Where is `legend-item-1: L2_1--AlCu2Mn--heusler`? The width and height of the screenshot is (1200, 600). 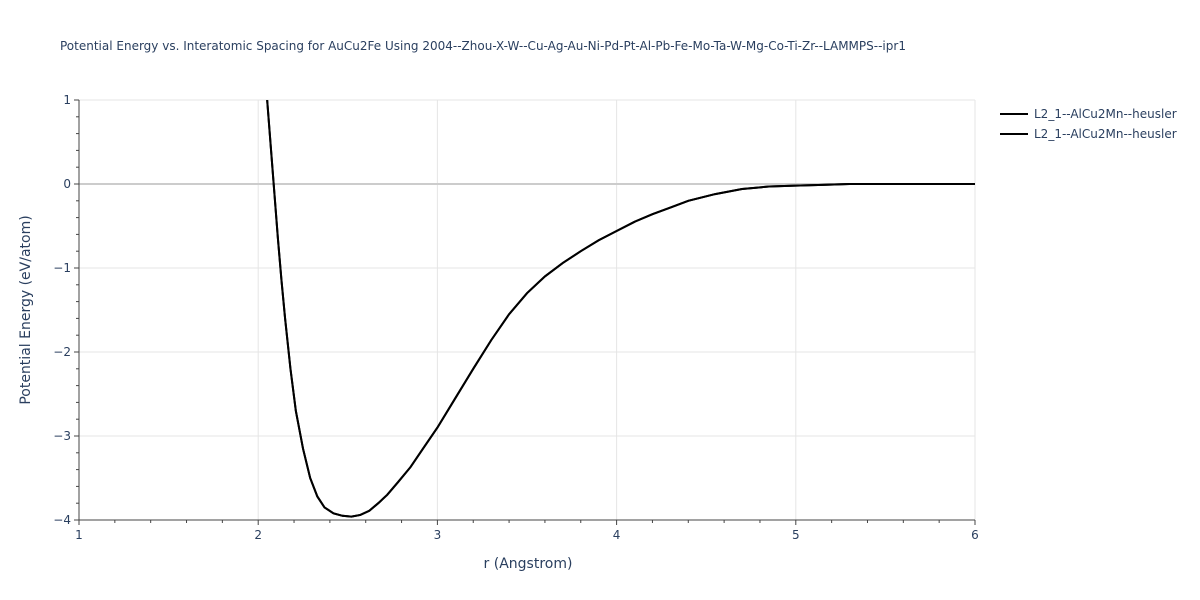
legend-item-1: L2_1--AlCu2Mn--heusler is located at coordinates (1088, 114).